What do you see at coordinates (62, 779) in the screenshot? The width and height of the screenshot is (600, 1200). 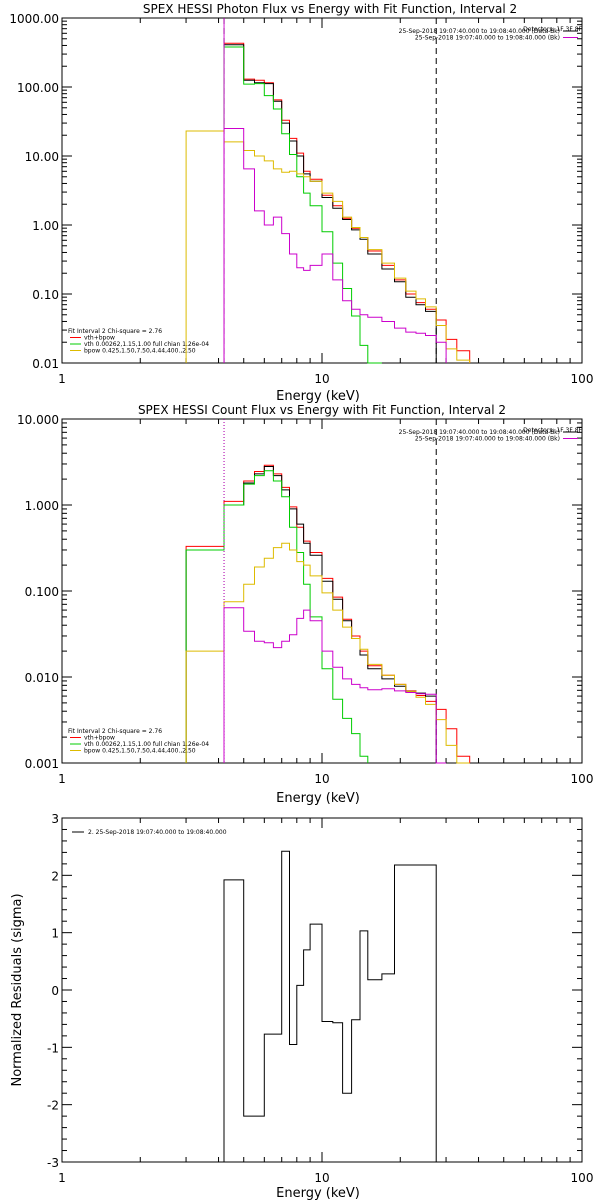 I see `count-flux-xtick-label: 1` at bounding box center [62, 779].